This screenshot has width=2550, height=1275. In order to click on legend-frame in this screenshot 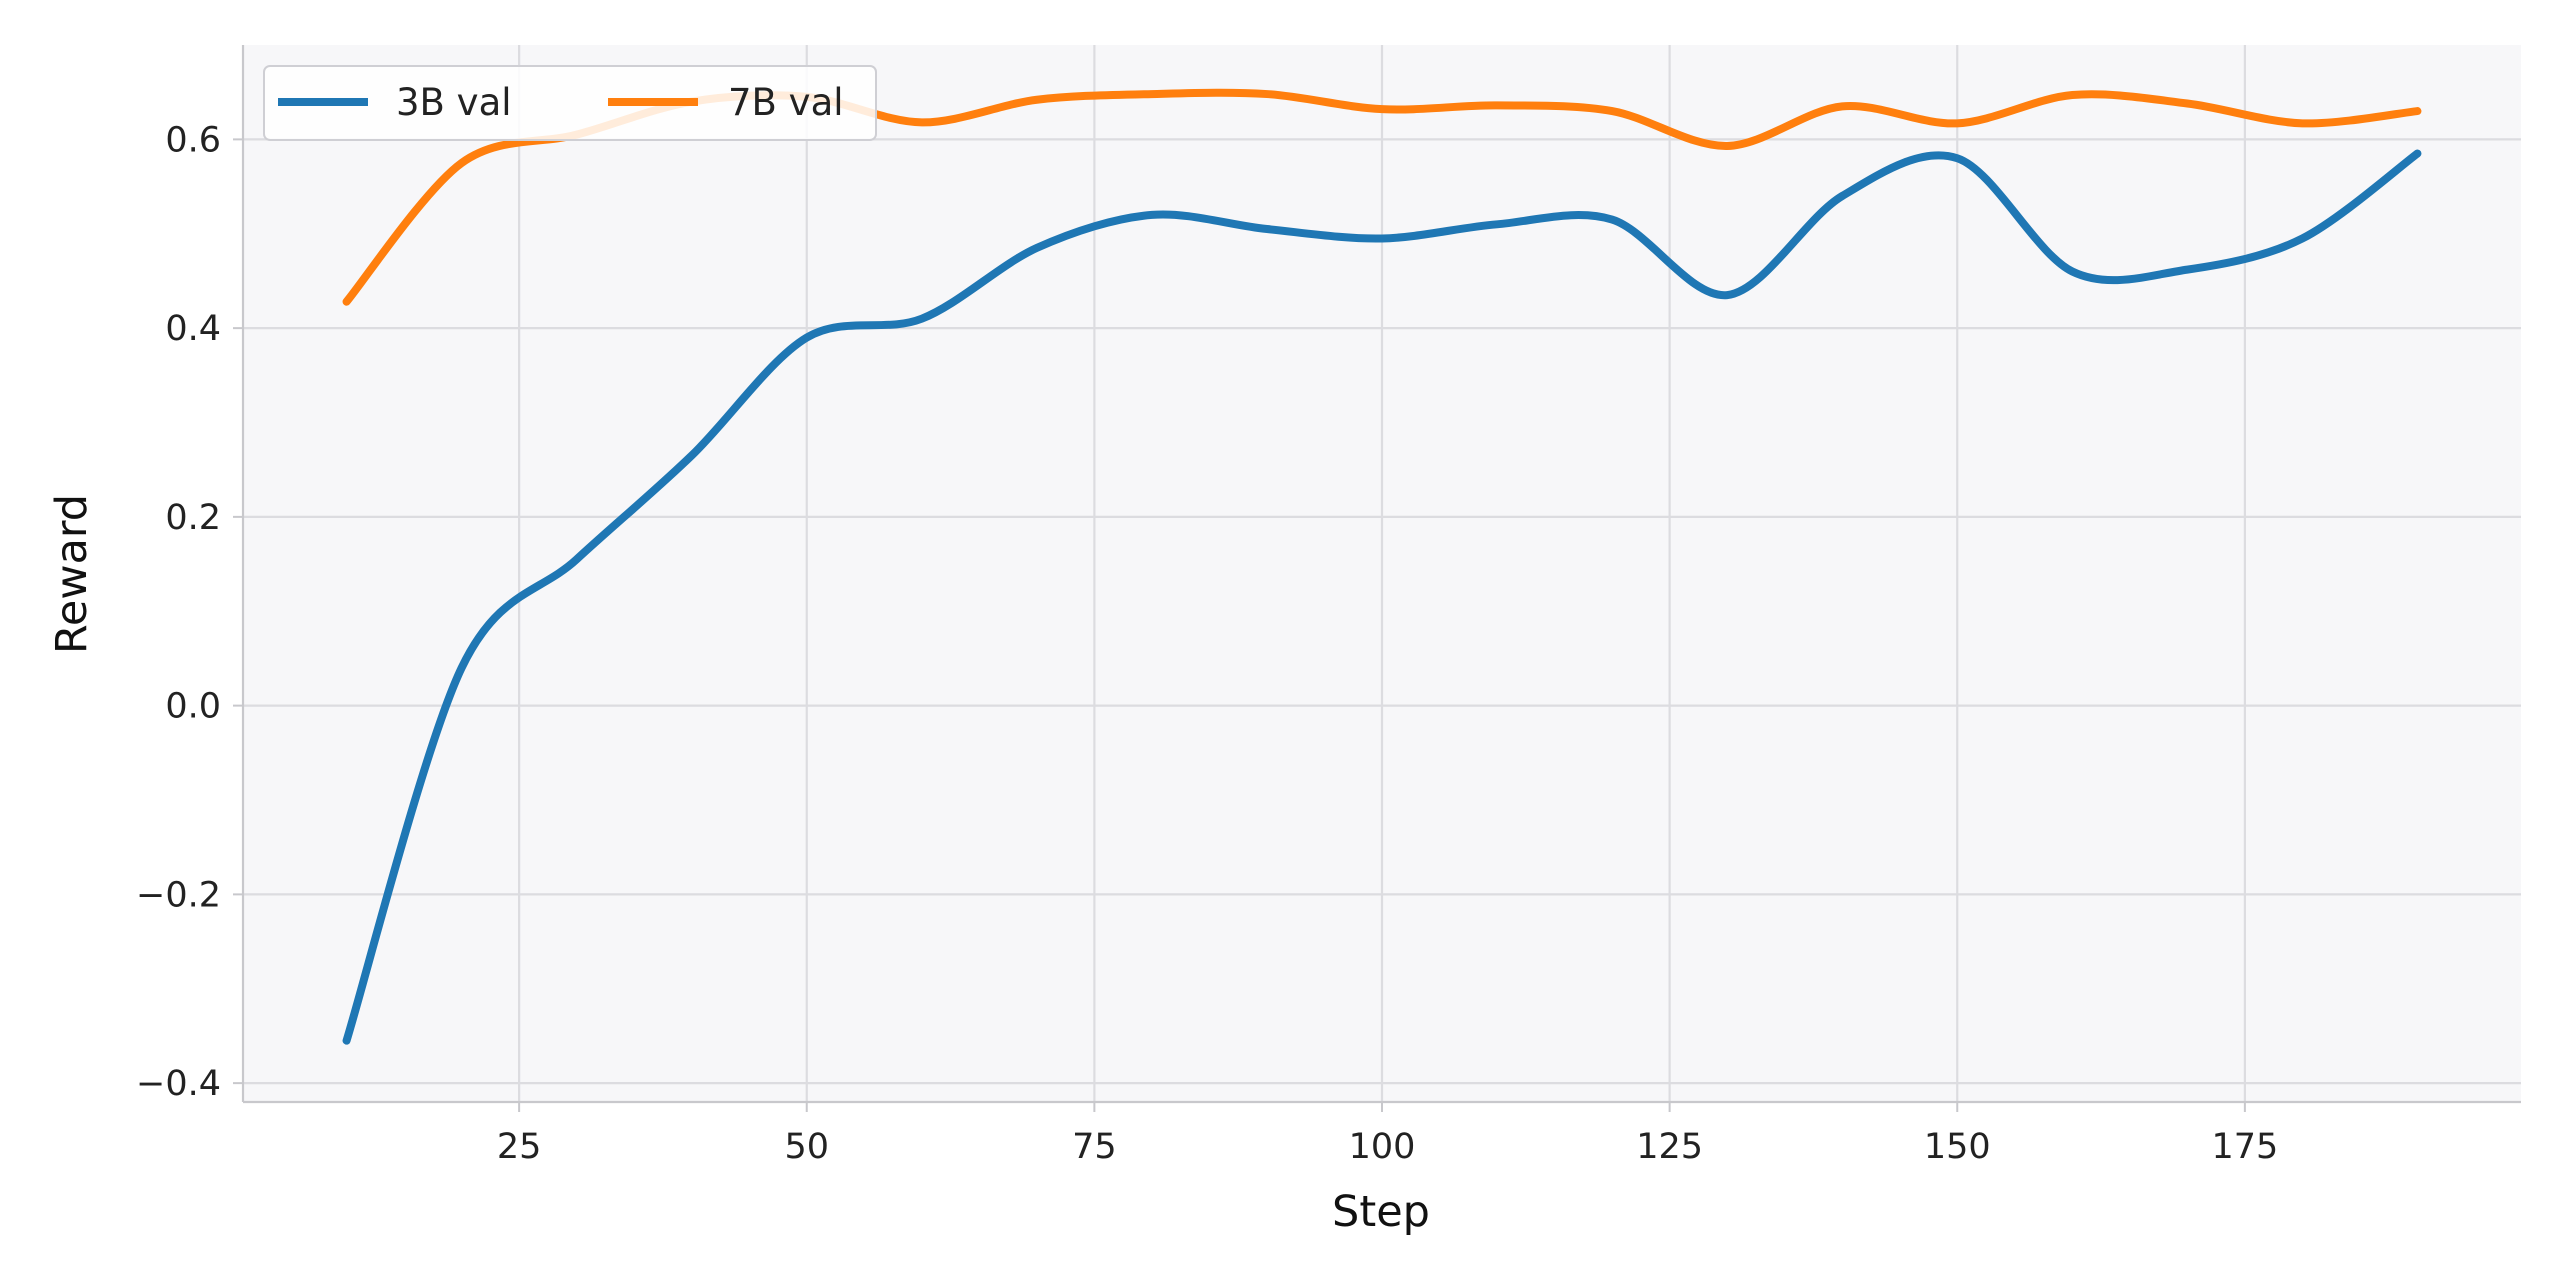, I will do `click(570, 103)`.